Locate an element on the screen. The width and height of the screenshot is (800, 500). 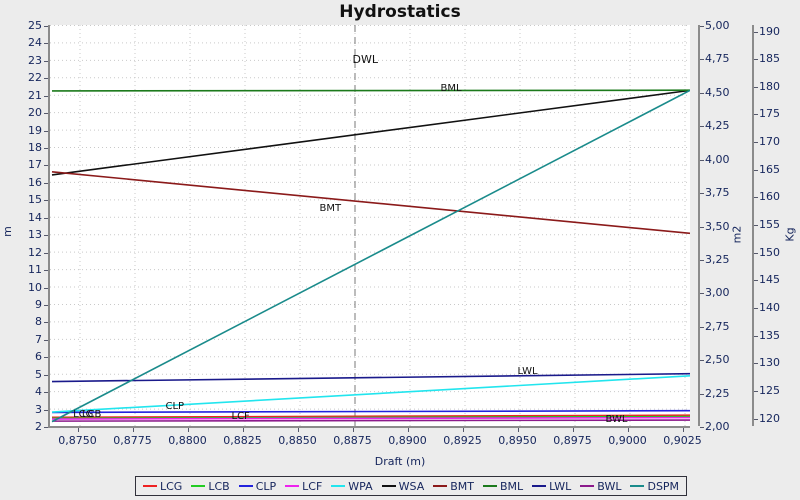
yaxis1-tick-label: 17 is located at coordinates (35, 165).